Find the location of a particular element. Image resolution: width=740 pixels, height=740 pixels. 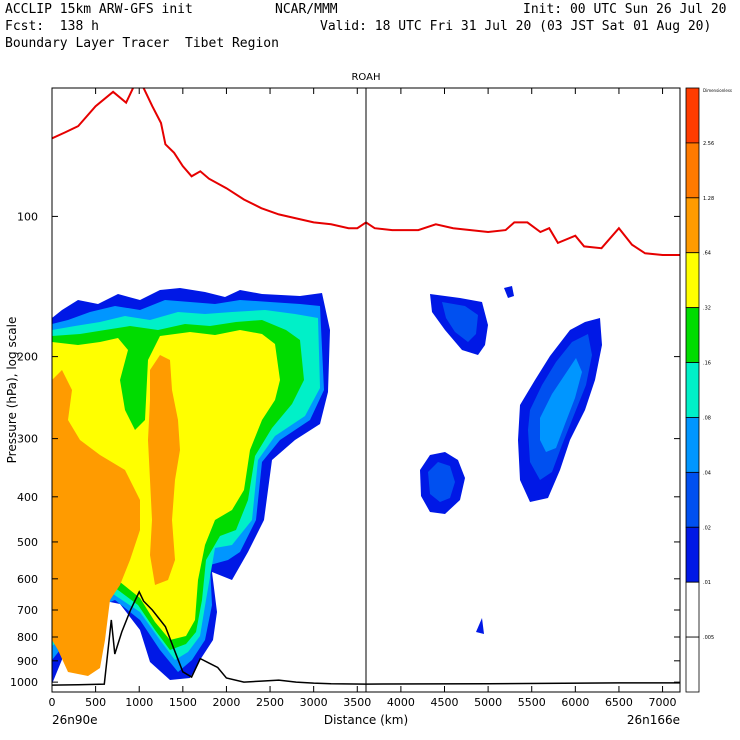

colorbar-level-label: .64 is located at coordinates (707, 254).